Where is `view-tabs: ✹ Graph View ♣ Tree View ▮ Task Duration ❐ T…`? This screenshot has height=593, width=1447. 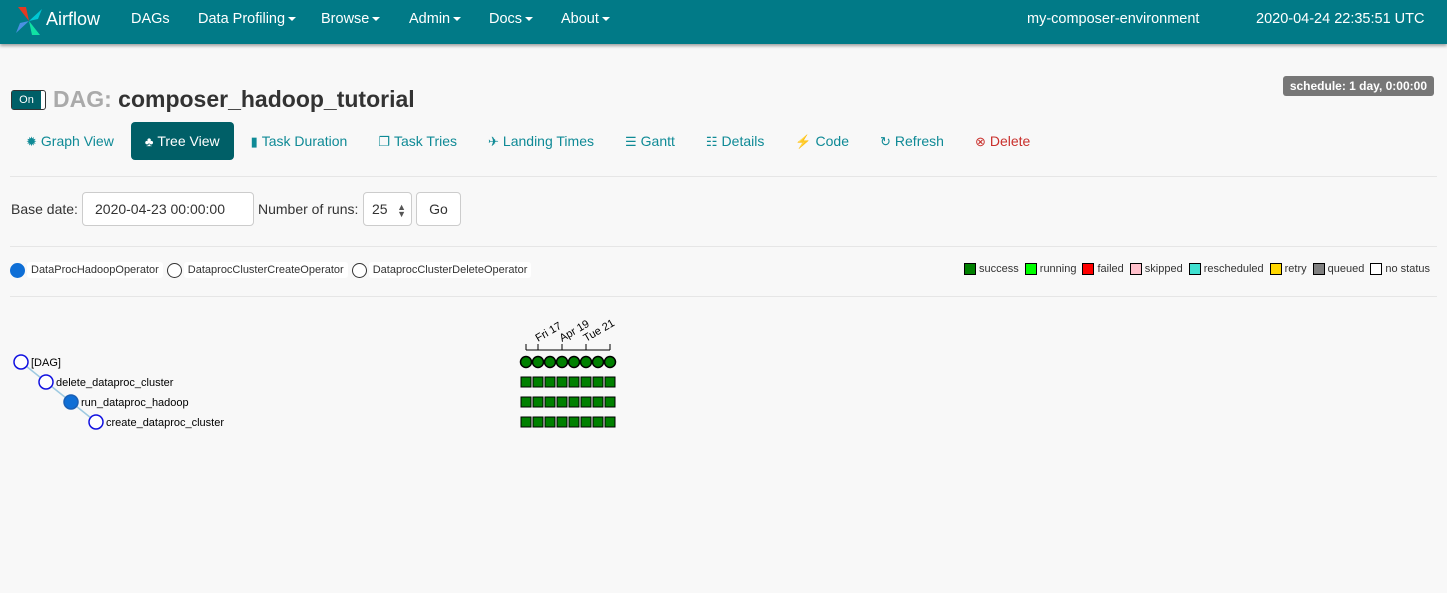
view-tabs: ✹ Graph View ♣ Tree View ▮ Task Duration ❐ T… is located at coordinates (529, 141).